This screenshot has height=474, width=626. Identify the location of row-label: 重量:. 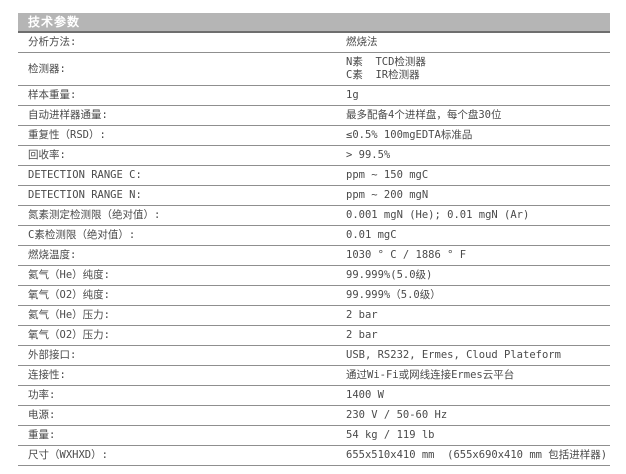
(42, 435).